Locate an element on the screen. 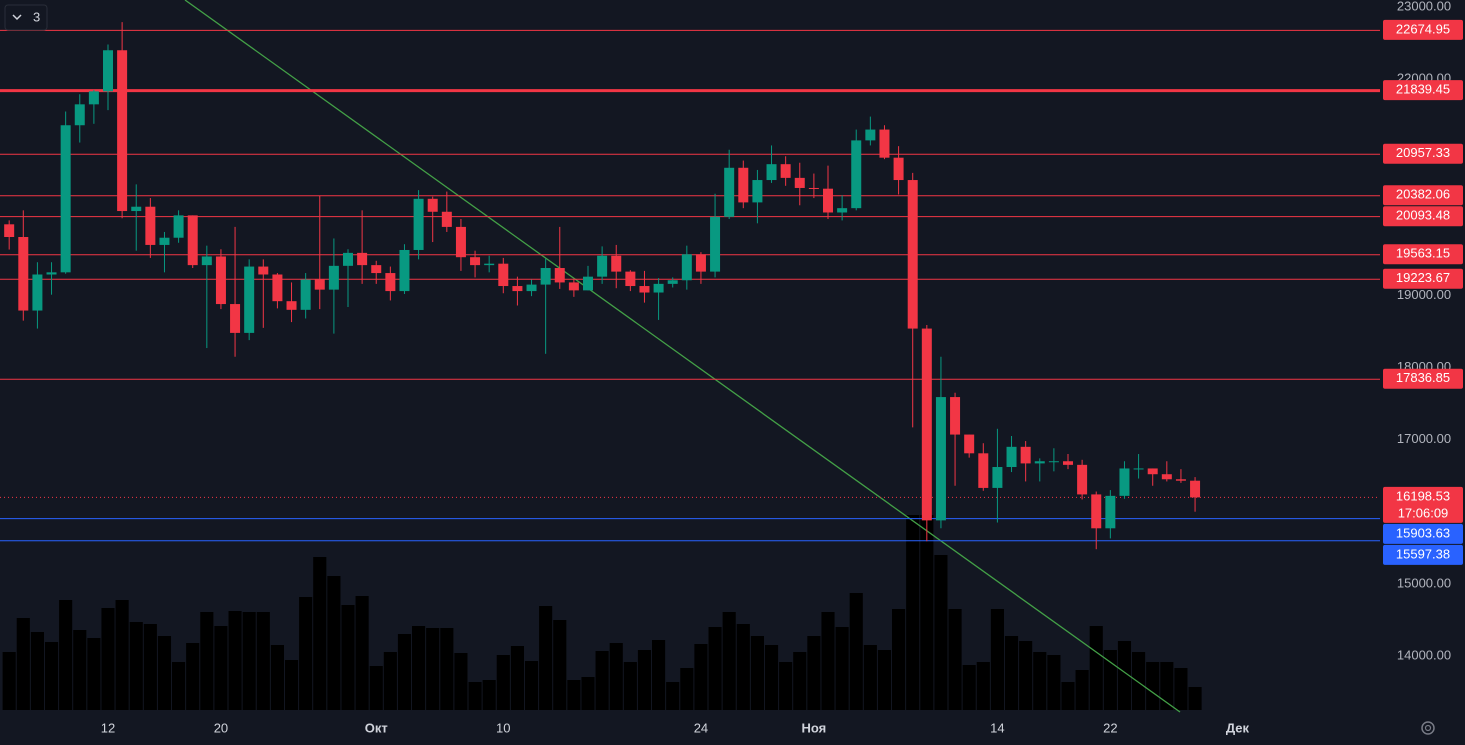 The image size is (1465, 745). interval-badge: 3 is located at coordinates (26, 17).